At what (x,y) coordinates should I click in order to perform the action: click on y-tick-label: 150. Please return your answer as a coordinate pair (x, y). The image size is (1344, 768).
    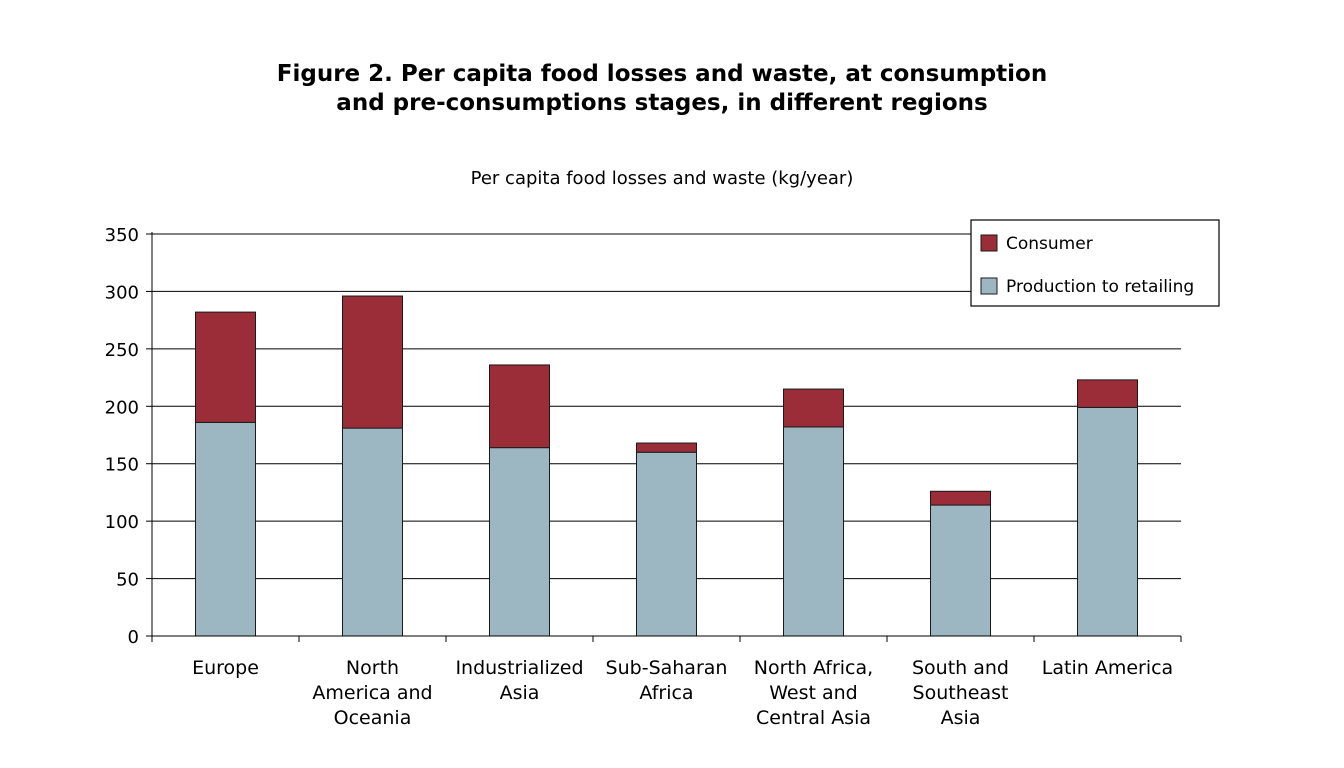
    Looking at the image, I should click on (122, 465).